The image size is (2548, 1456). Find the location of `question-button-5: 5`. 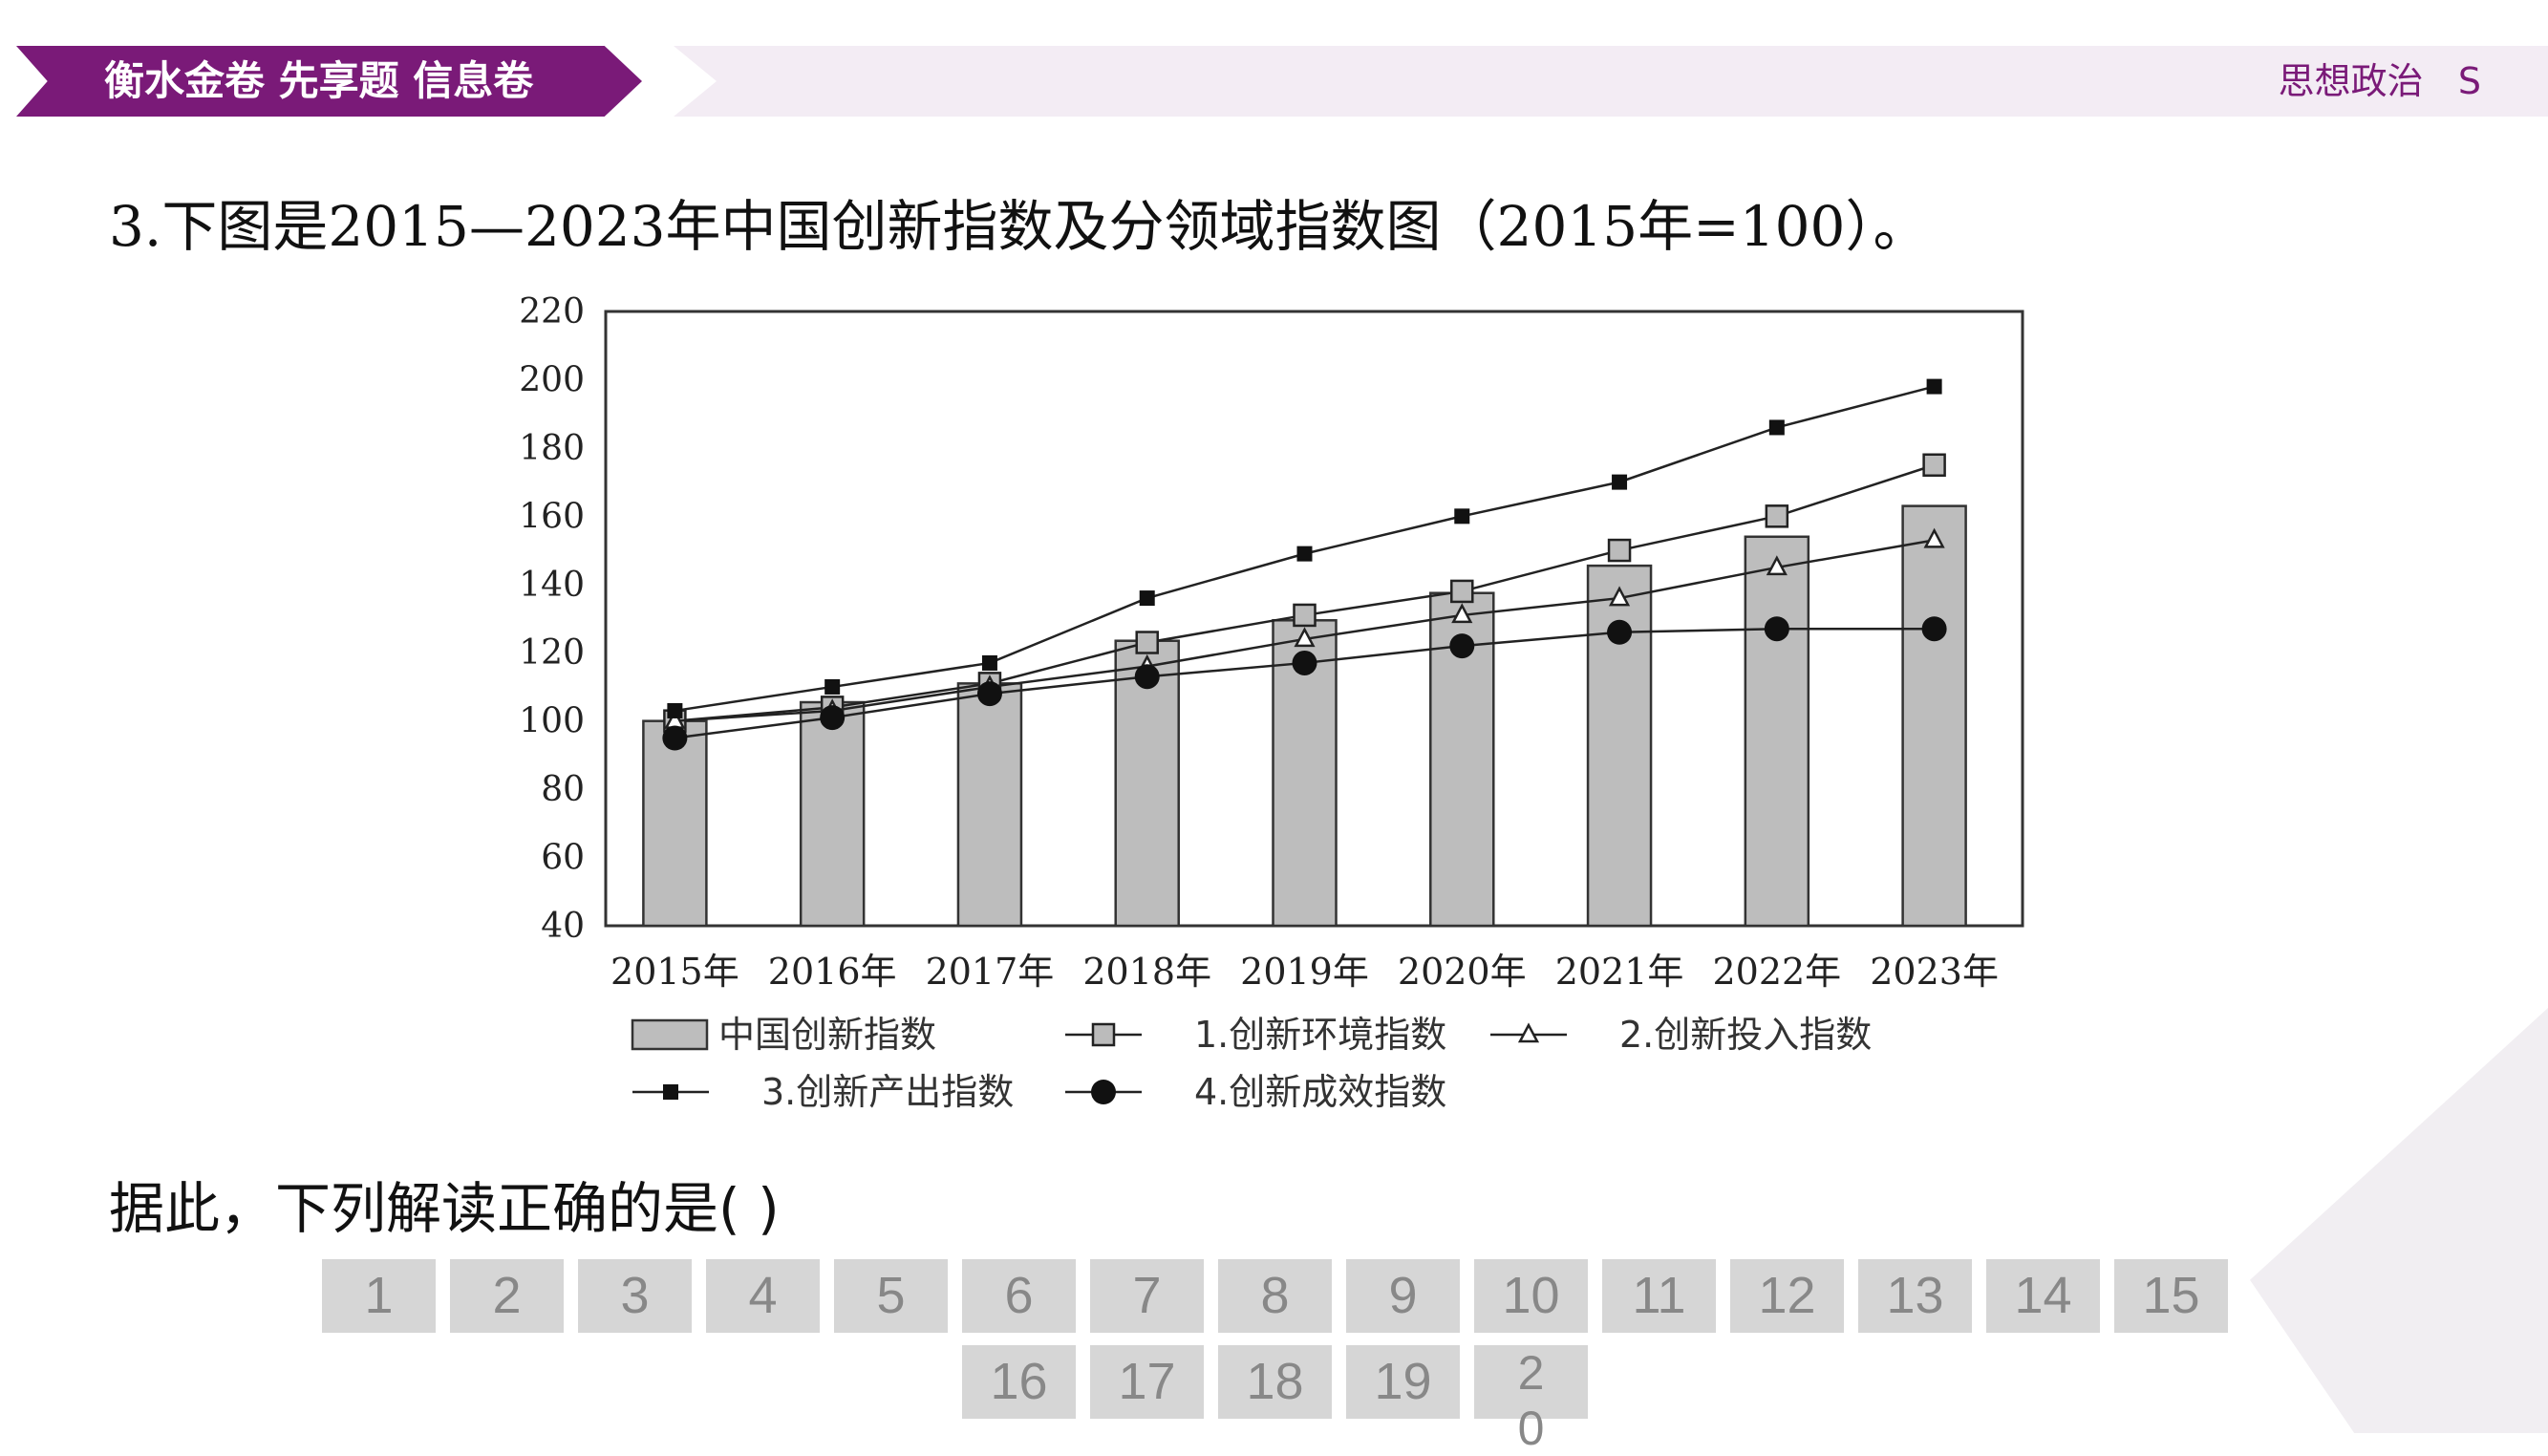

question-button-5: 5 is located at coordinates (891, 1296).